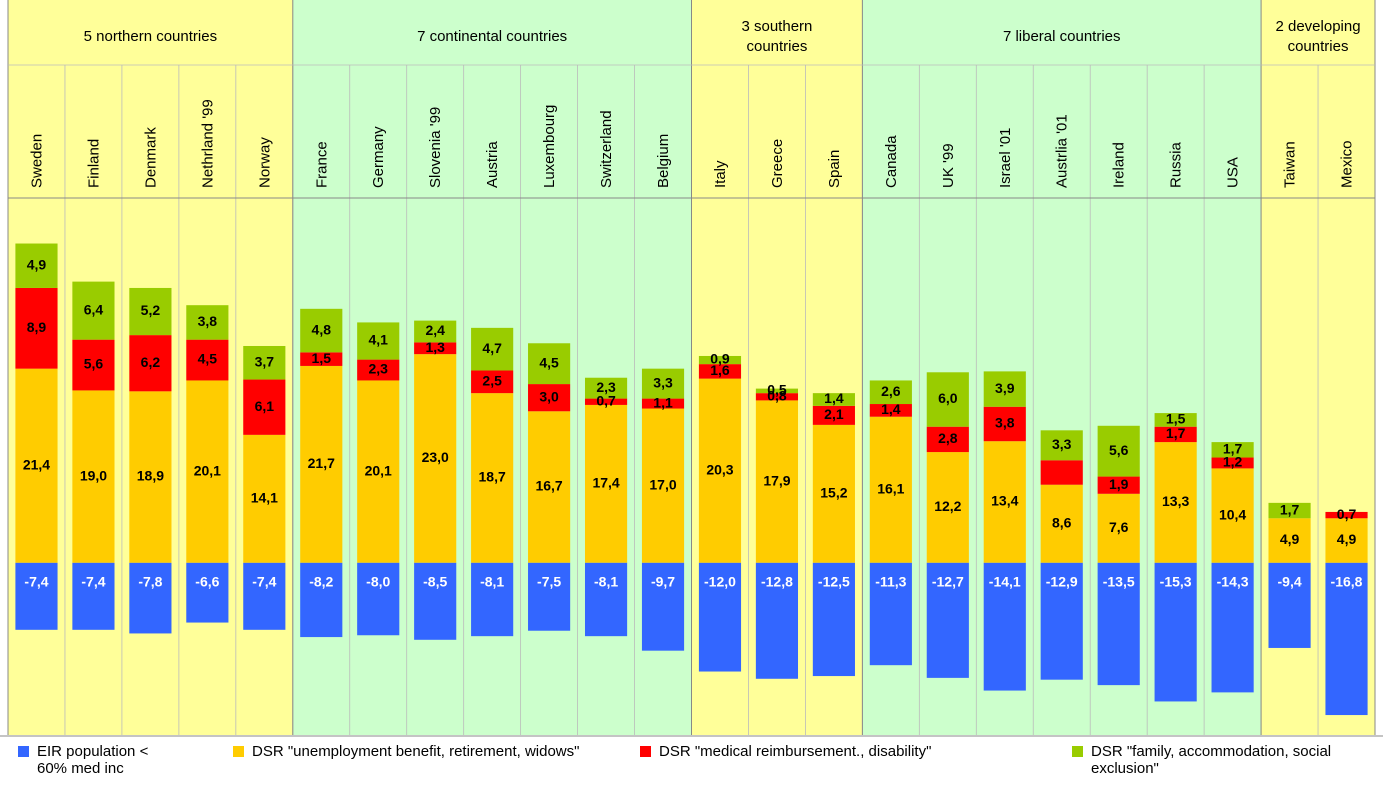 The image size is (1383, 792). What do you see at coordinates (435, 457) in the screenshot?
I see `value-label: 23,0` at bounding box center [435, 457].